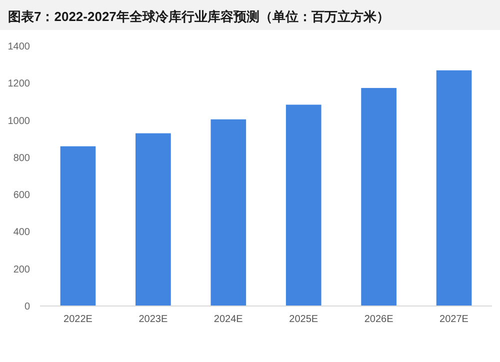  I want to click on y-tick-label: 1000, so click(19, 121).